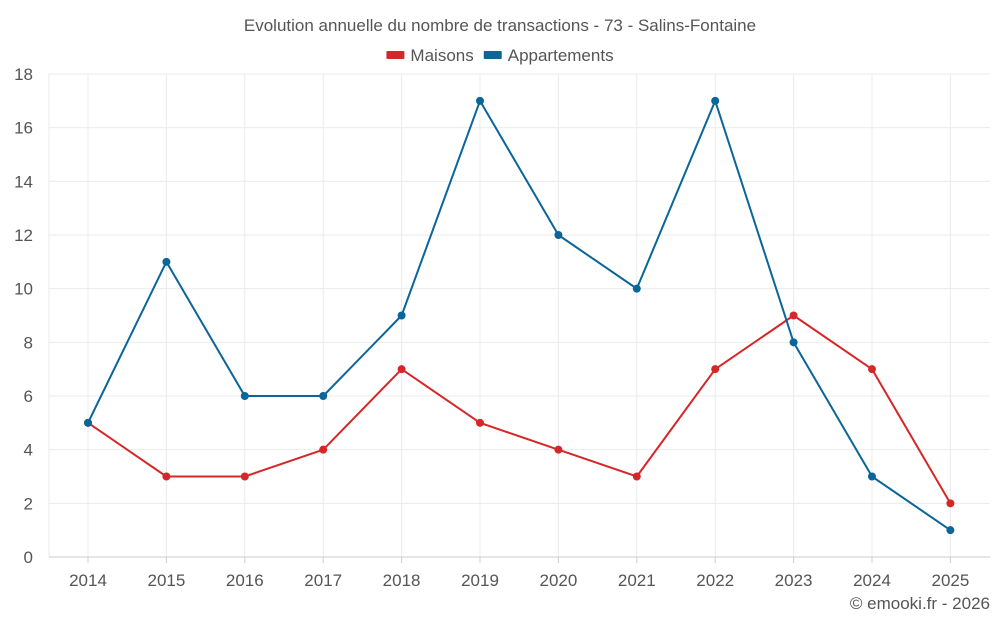 This screenshot has height=630, width=1000. What do you see at coordinates (23, 181) in the screenshot?
I see `y-tick-label: 14` at bounding box center [23, 181].